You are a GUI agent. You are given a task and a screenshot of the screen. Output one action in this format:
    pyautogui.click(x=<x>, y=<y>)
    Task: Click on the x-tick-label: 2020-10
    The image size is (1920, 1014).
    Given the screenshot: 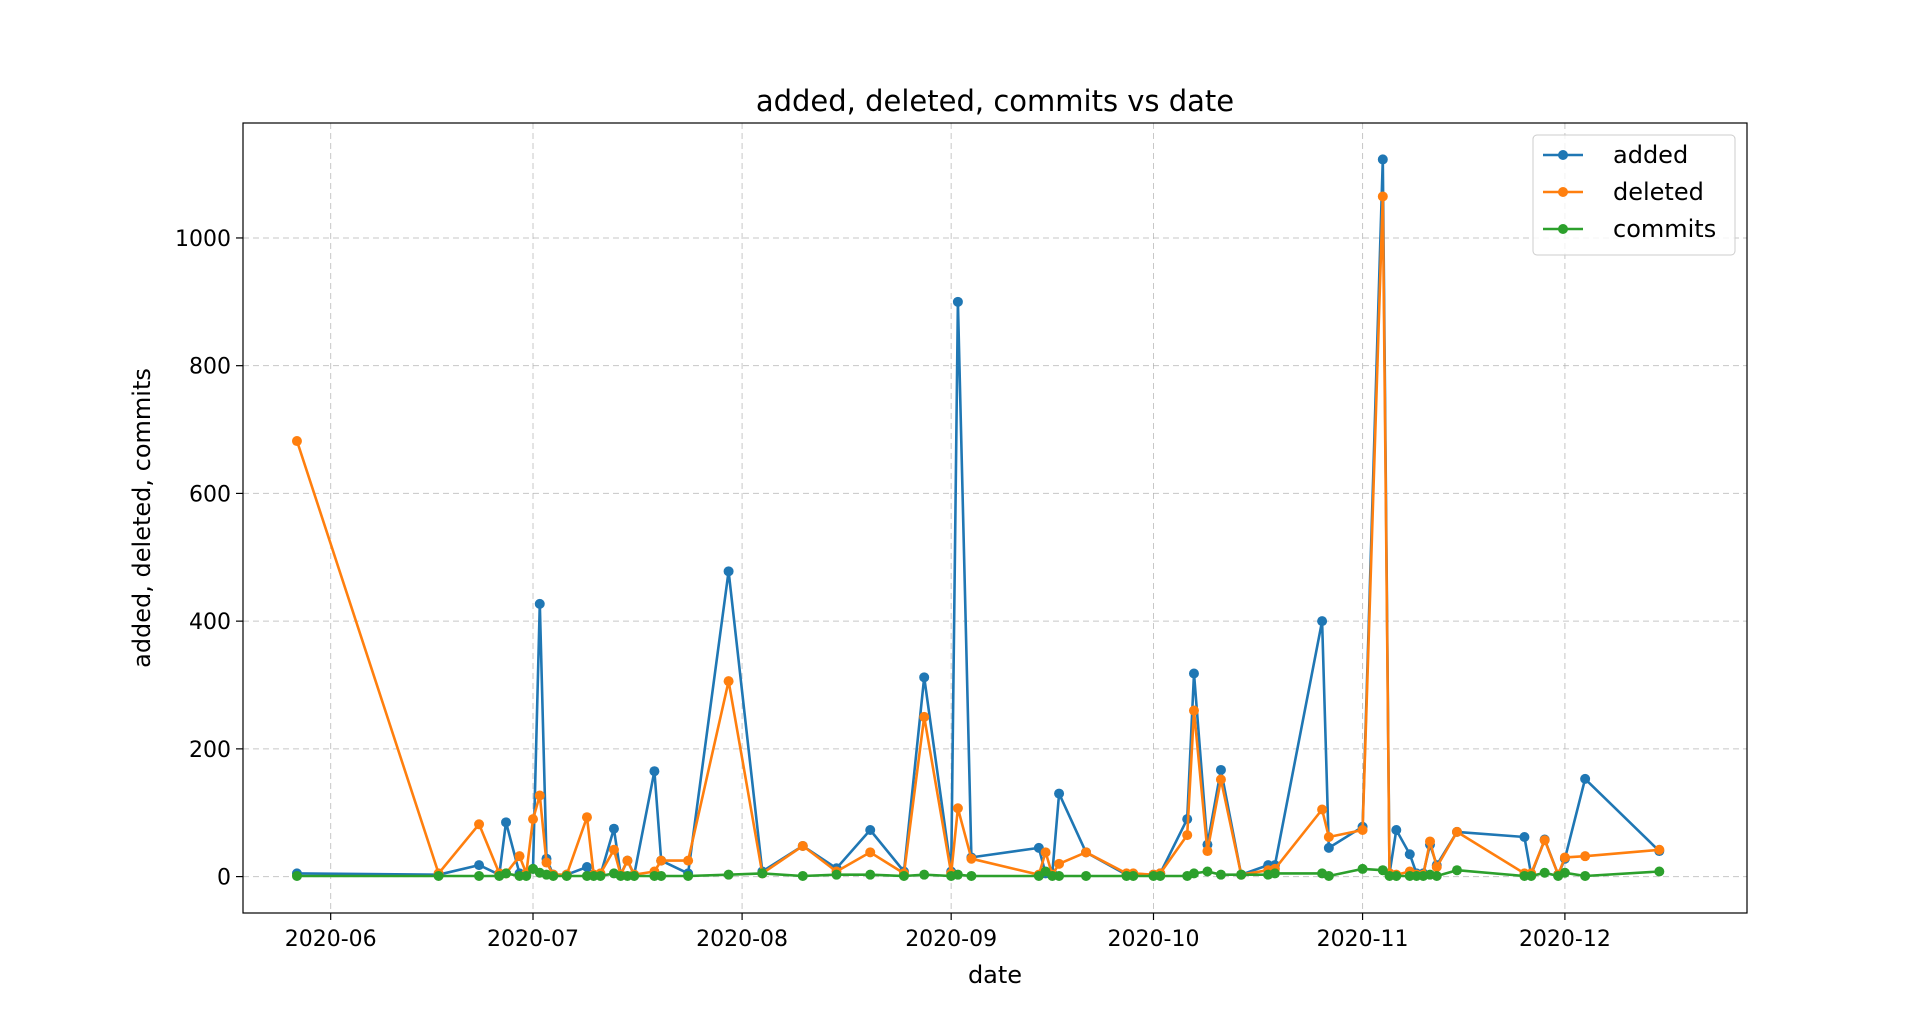 What is the action you would take?
    pyautogui.click(x=1154, y=939)
    